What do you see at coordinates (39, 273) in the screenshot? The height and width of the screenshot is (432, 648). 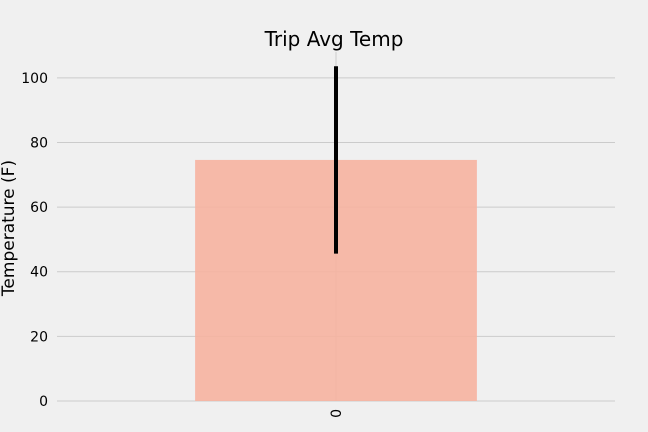 I see `y-tick-label: 40` at bounding box center [39, 273].